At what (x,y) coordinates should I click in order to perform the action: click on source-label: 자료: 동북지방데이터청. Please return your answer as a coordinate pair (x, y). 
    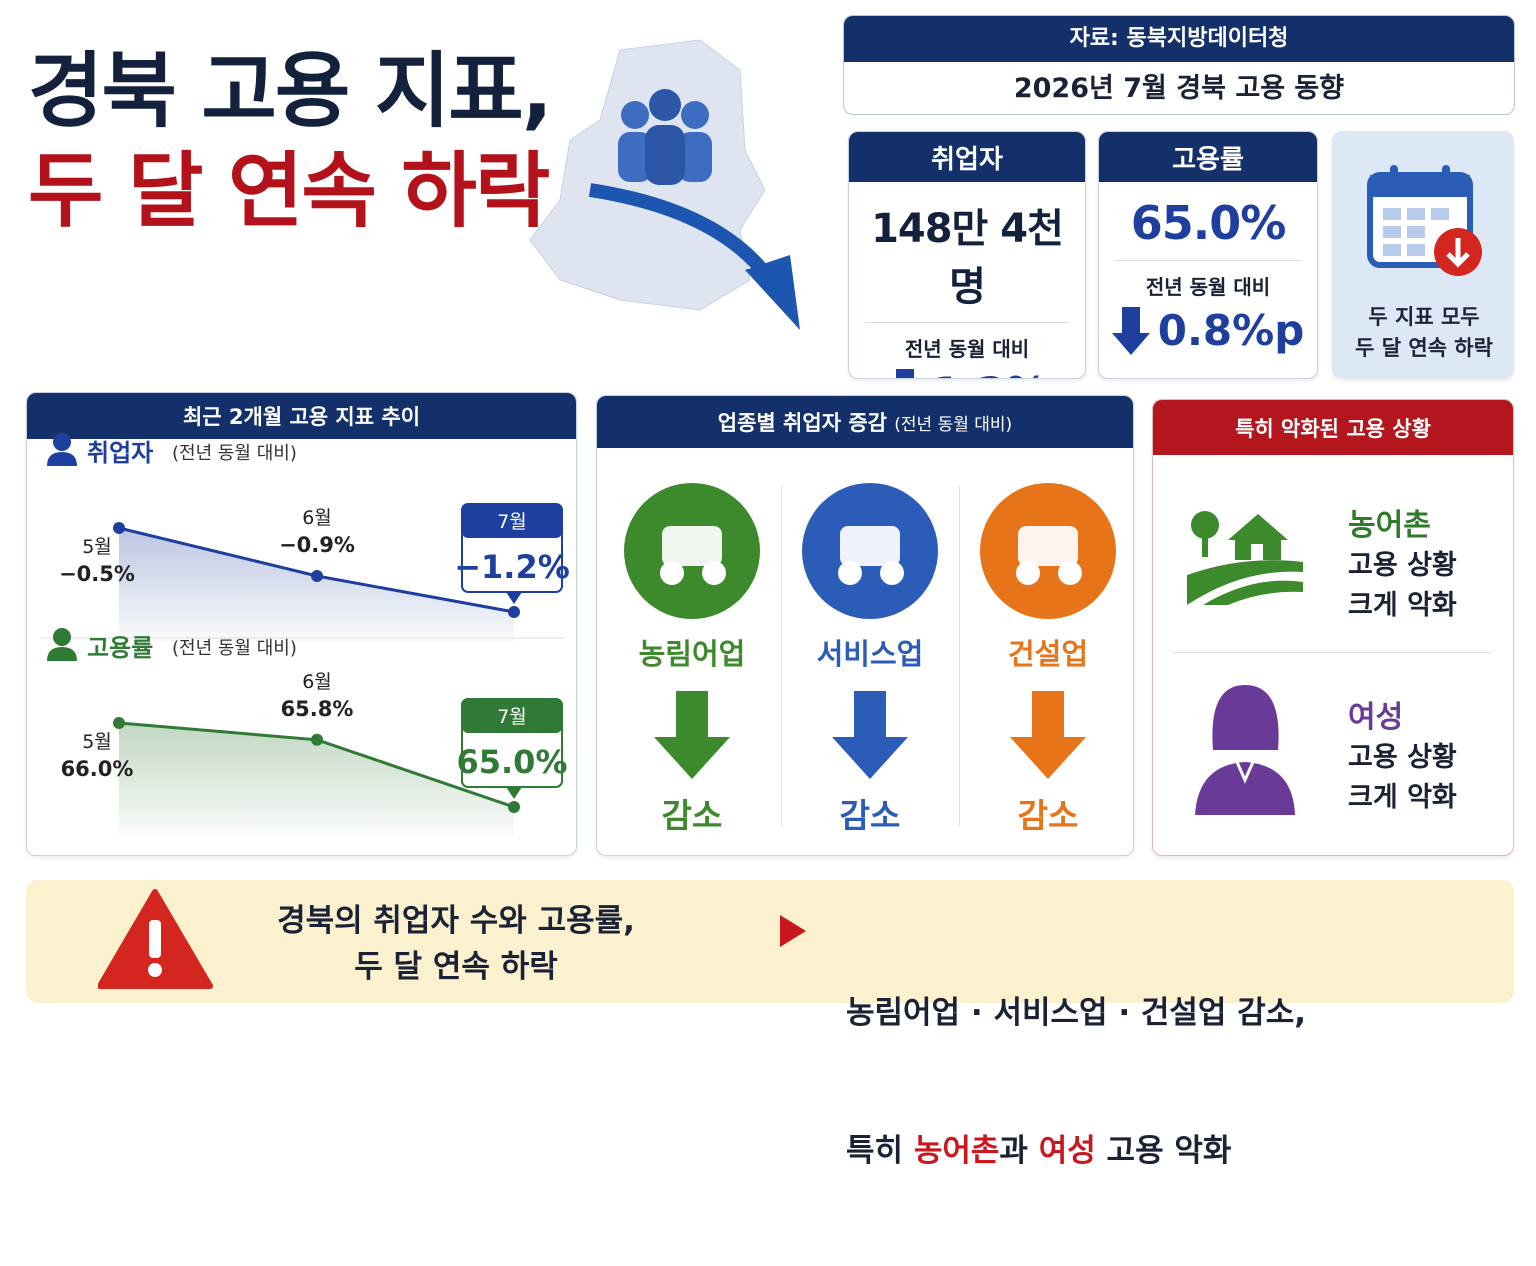
    Looking at the image, I should click on (1179, 39).